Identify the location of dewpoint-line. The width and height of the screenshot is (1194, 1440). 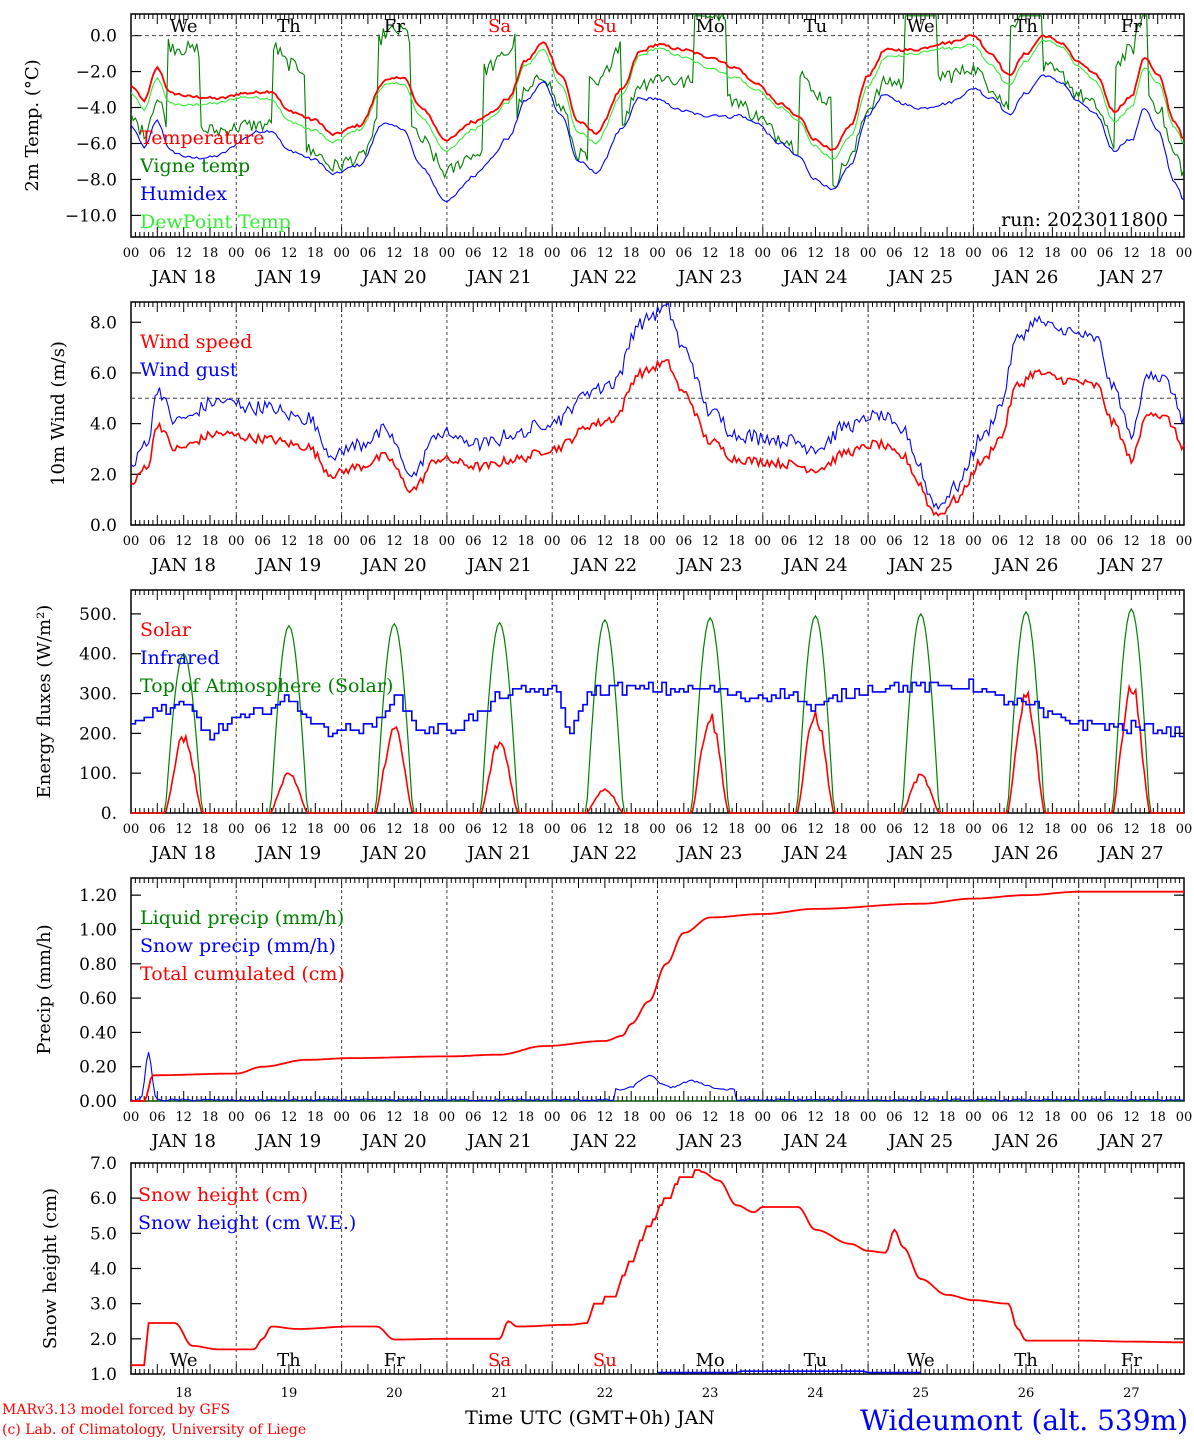
(657, 99).